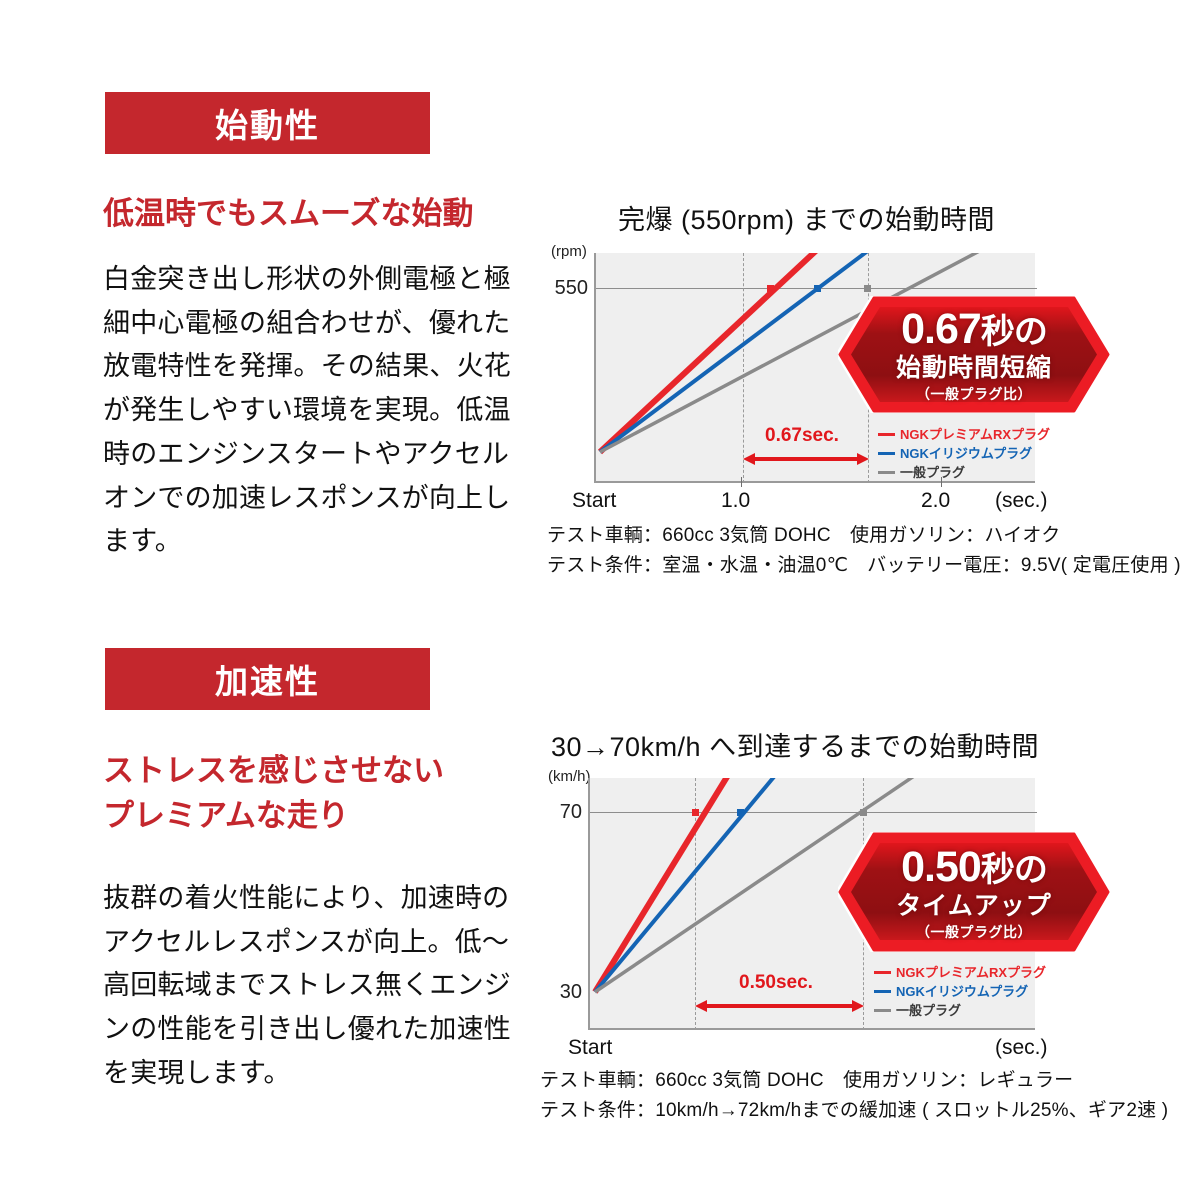  Describe the element at coordinates (267, 125) in the screenshot. I see `section-tag-label: 始動性` at that location.